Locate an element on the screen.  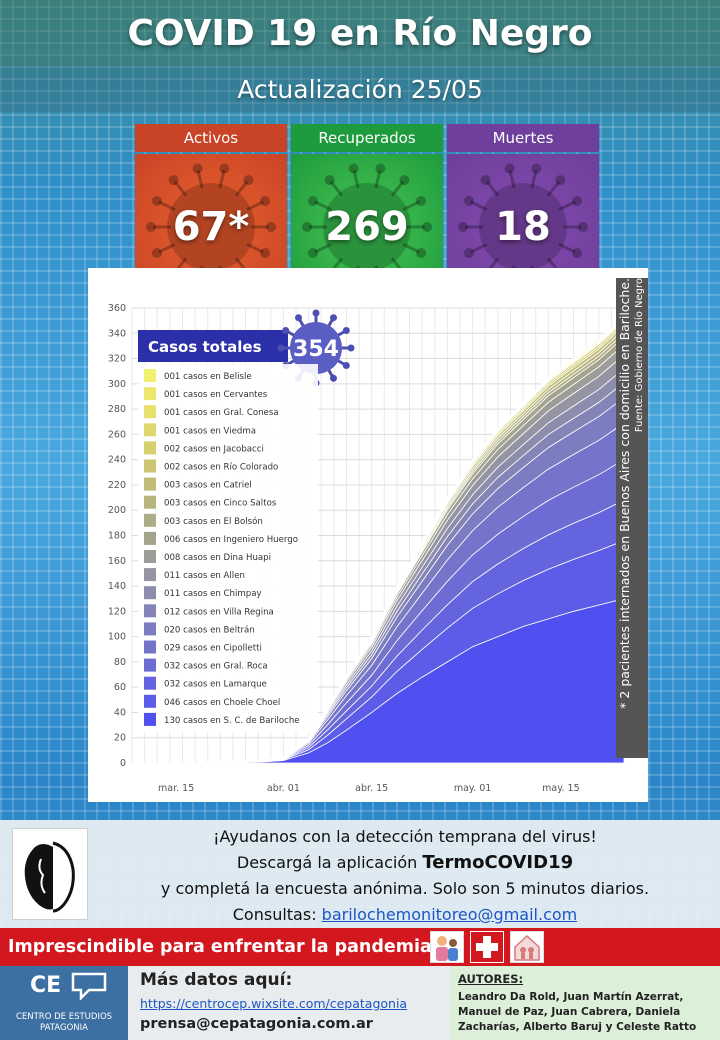
x-tick-label: mar. 15 is located at coordinates (176, 788).